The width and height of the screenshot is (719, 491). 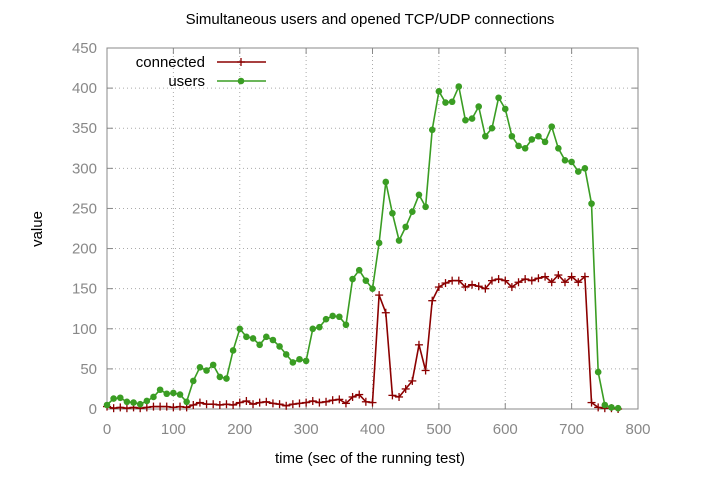 I want to click on y-tick-label: 100, so click(x=84, y=329).